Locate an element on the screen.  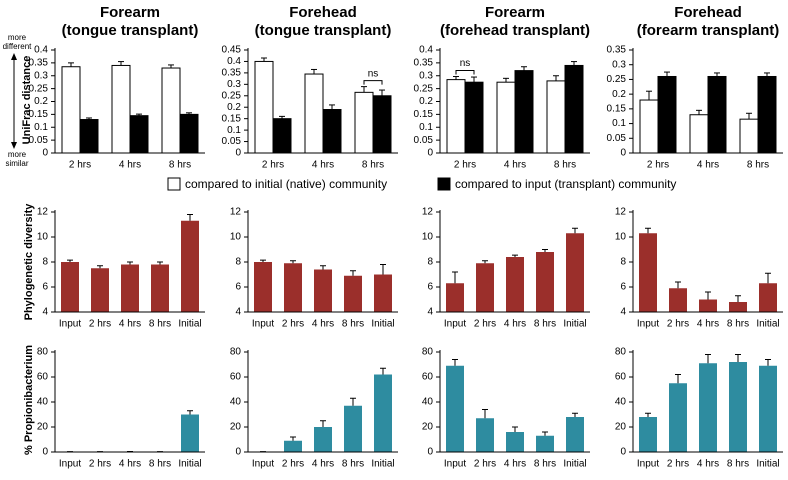
ns-bracket is located at coordinates (465, 73).